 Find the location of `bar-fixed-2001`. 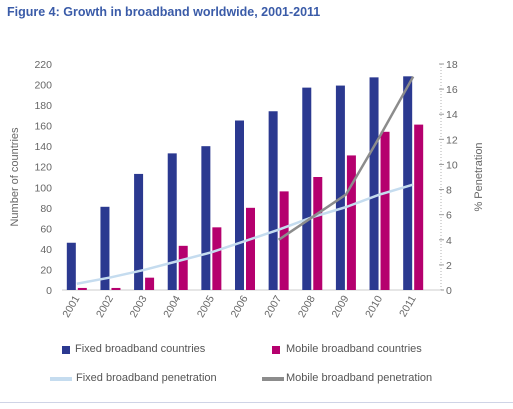

bar-fixed-2001 is located at coordinates (71, 266).